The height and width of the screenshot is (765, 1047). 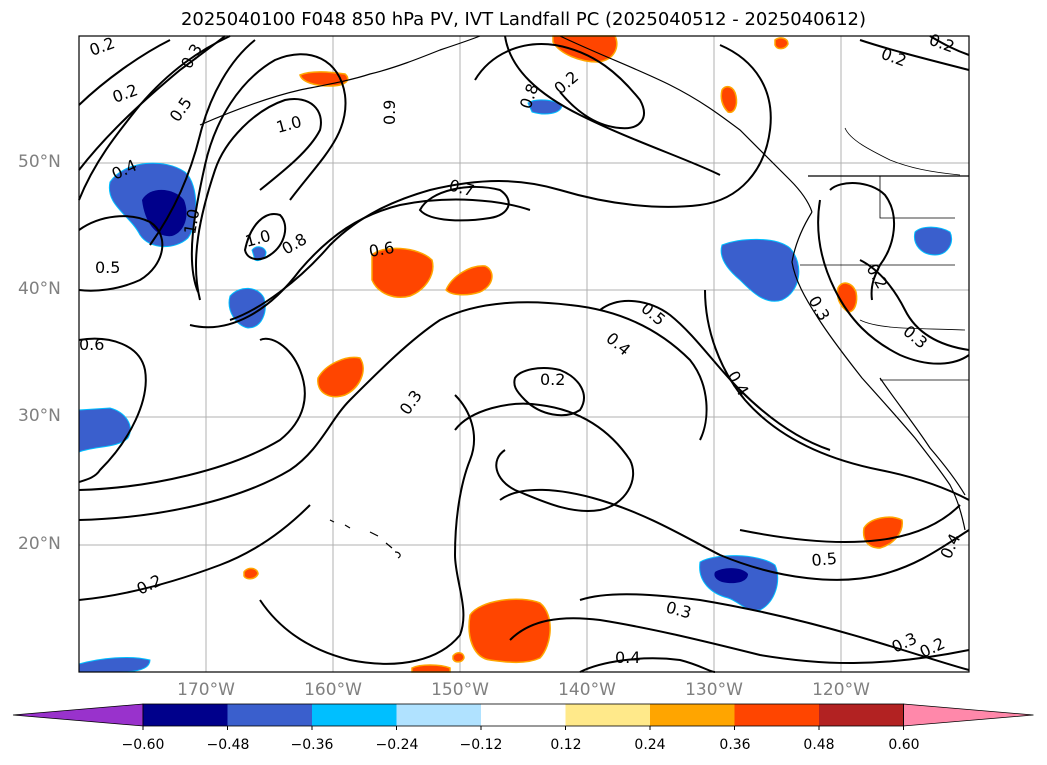 What do you see at coordinates (340, 80) in the screenshot?
I see `alaska-coast` at bounding box center [340, 80].